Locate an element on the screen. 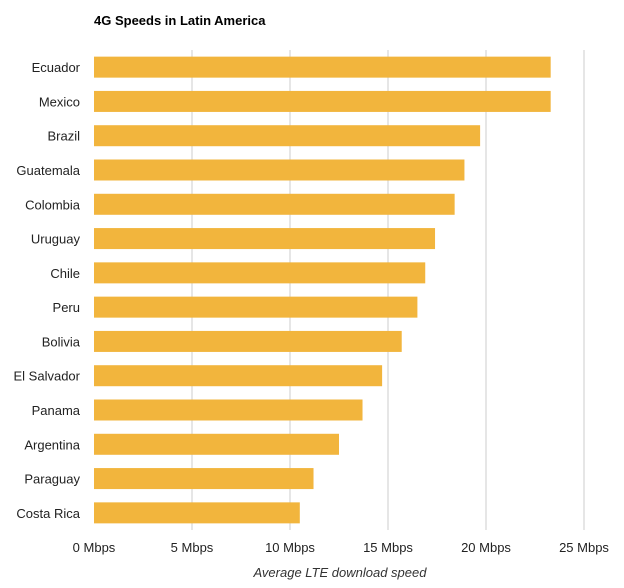  category-label: Colombia is located at coordinates (53, 204).